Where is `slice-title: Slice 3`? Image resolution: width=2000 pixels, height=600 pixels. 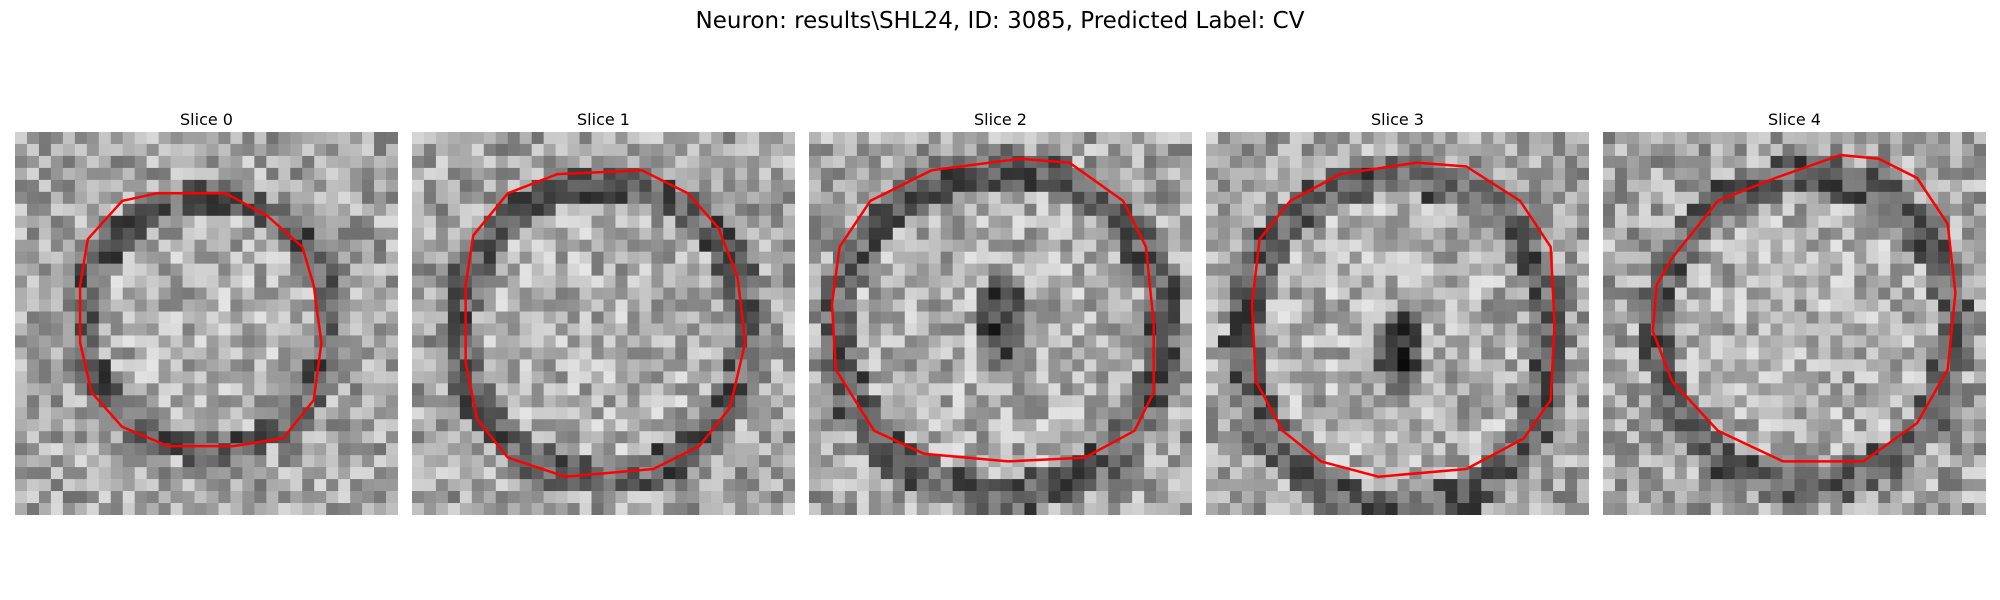 slice-title: Slice 3 is located at coordinates (1397, 119).